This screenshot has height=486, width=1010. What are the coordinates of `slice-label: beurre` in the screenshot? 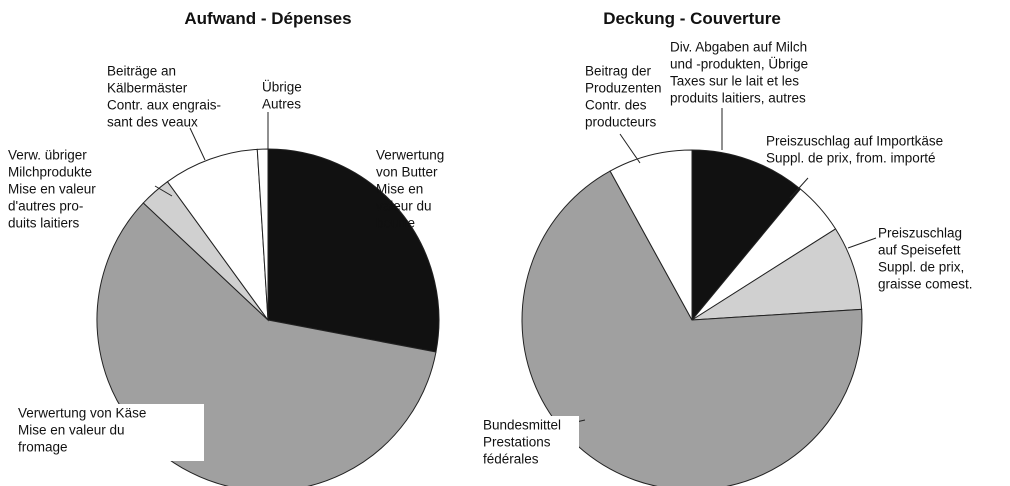 It's located at (395, 223).